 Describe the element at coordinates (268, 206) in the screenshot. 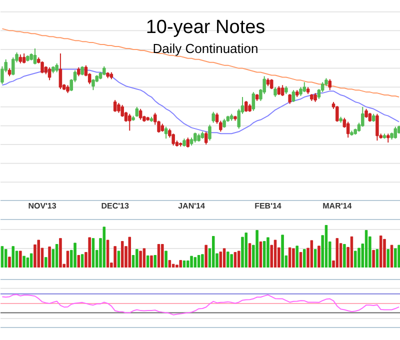

I see `x-tick-label: FEB'14` at that location.